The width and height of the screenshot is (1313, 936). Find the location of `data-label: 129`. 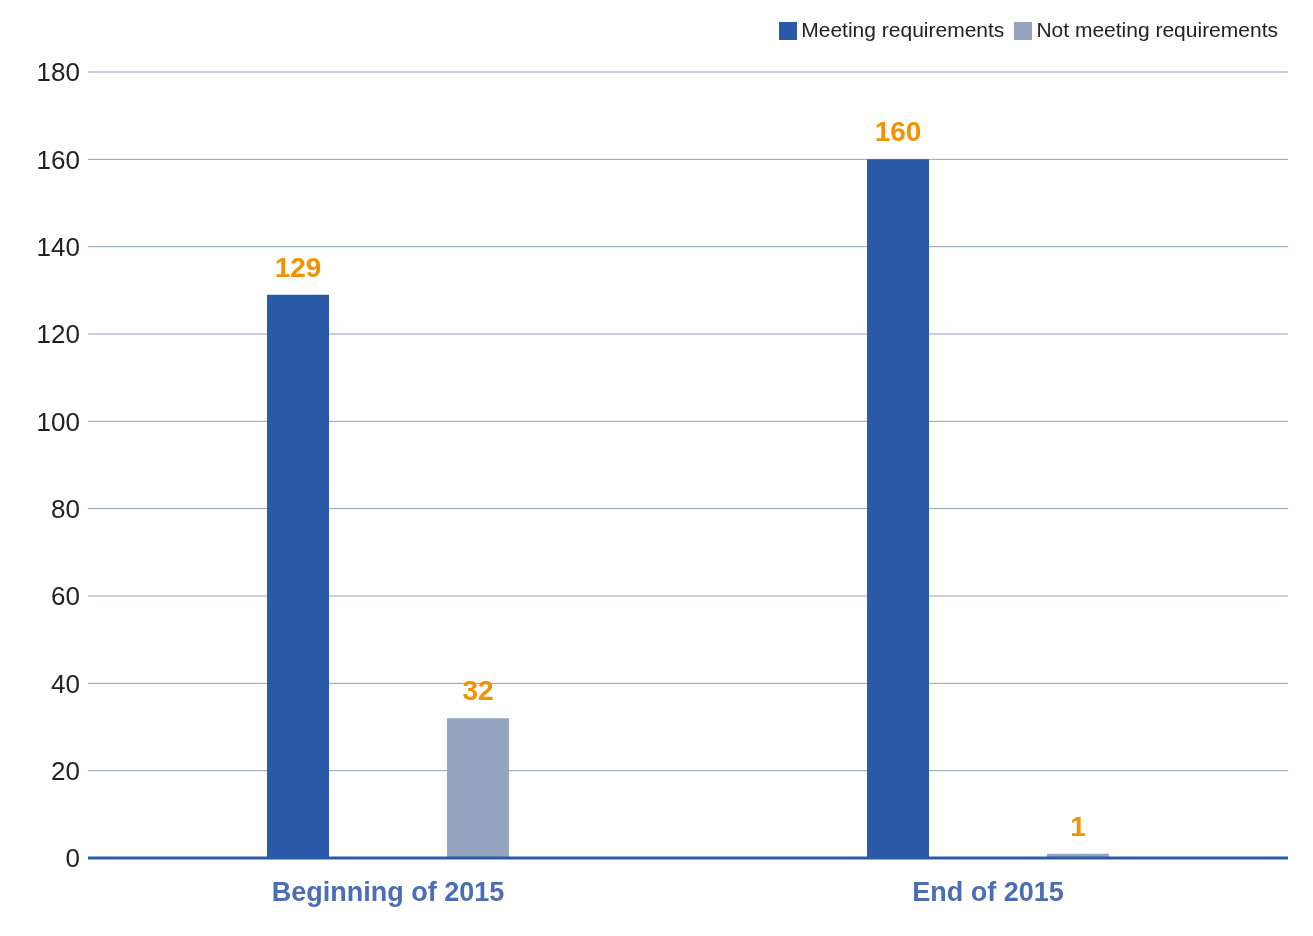

data-label: 129 is located at coordinates (298, 267).